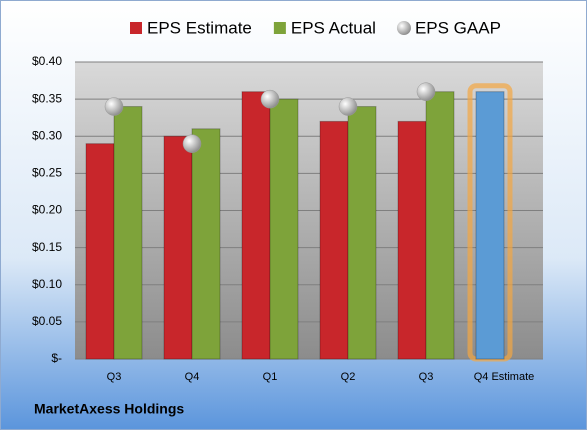 This screenshot has height=430, width=587. Describe the element at coordinates (333, 27) in the screenshot. I see `legend-label: EPS Actual` at that location.